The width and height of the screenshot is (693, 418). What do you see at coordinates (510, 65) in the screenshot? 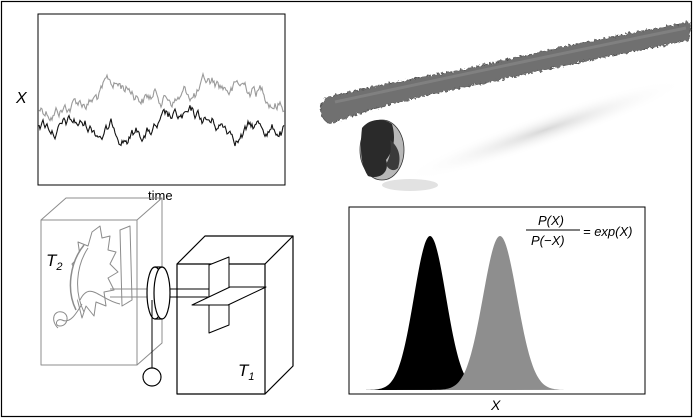
I see `filament-highlight` at bounding box center [510, 65].